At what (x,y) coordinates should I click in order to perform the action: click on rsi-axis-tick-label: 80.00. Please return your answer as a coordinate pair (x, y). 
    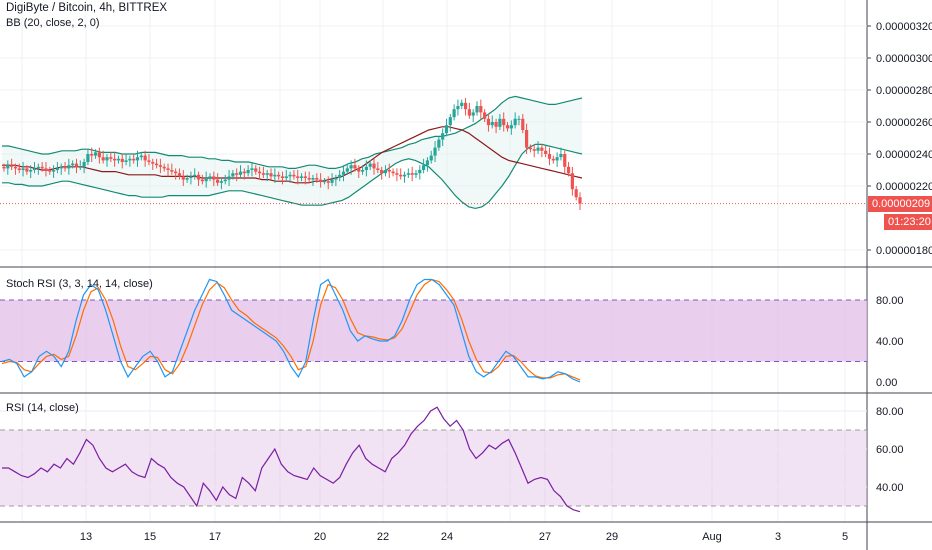
    Looking at the image, I should click on (890, 412).